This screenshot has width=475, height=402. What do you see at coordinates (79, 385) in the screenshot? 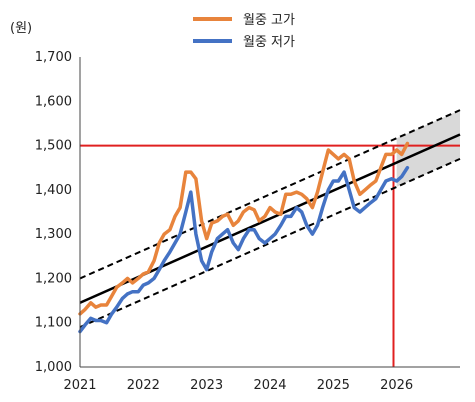
I see `x-tick-label: 2021` at bounding box center [79, 385].